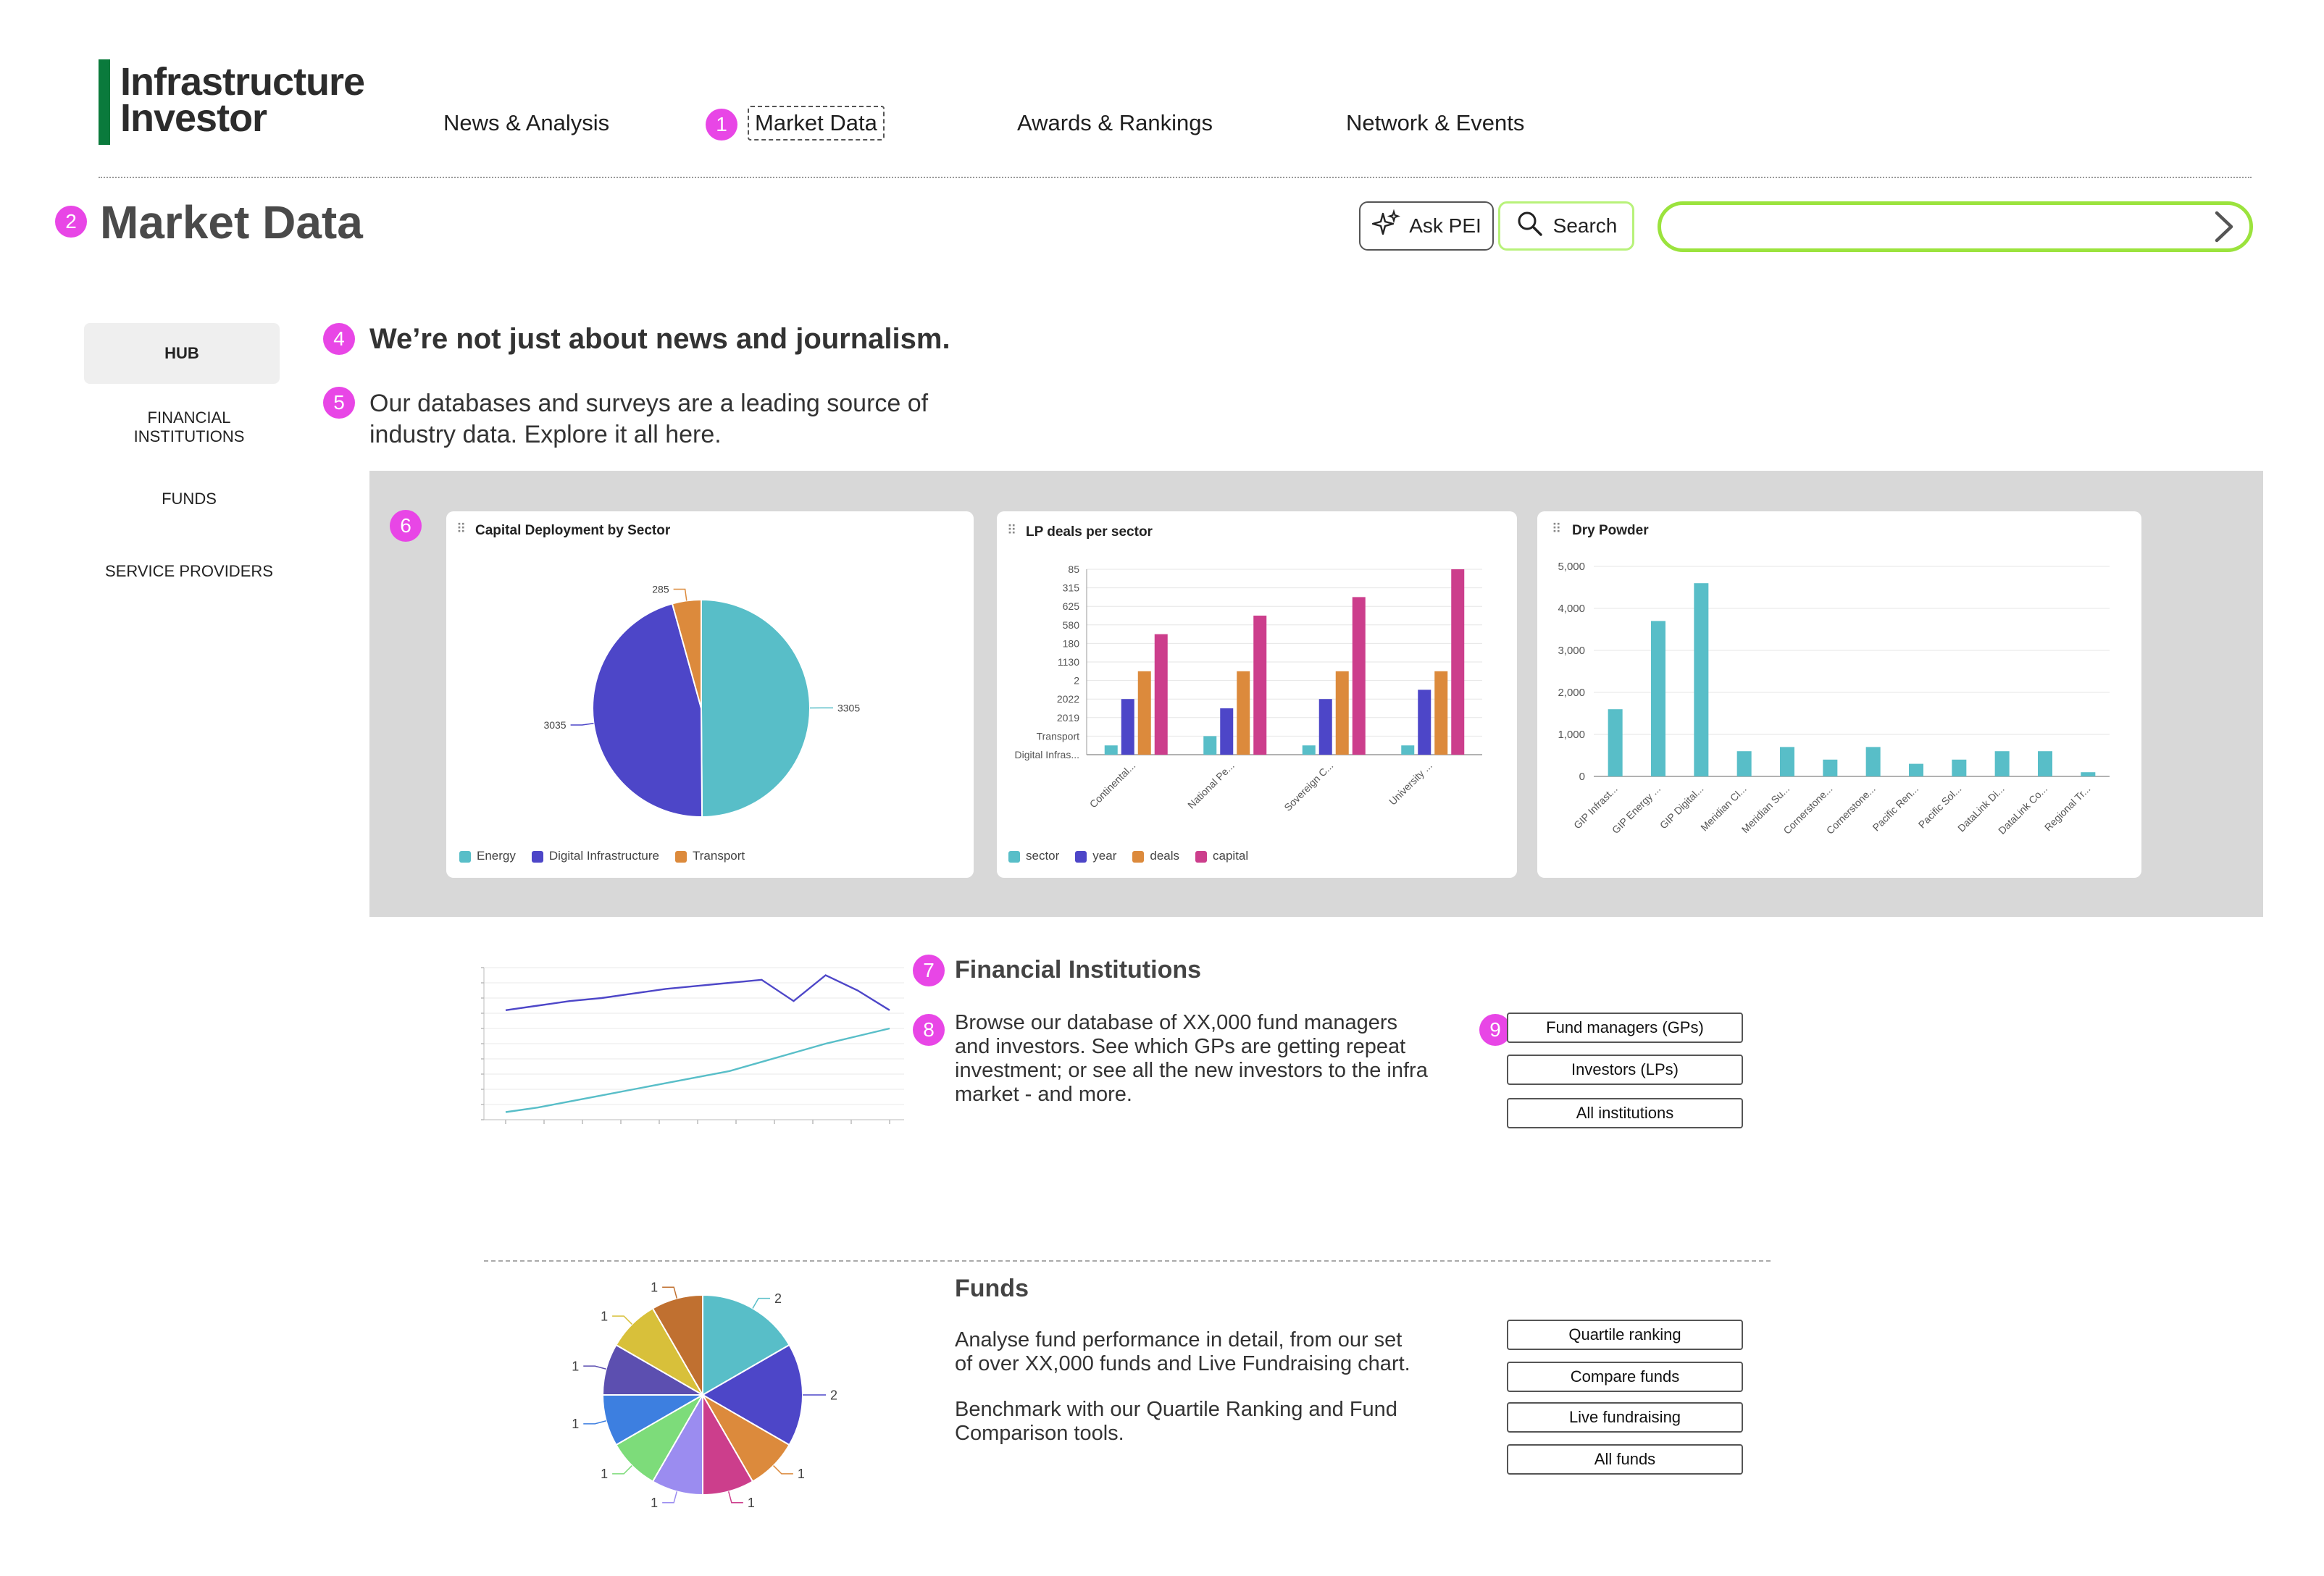 Image resolution: width=2324 pixels, height=1576 pixels. What do you see at coordinates (1071, 606) in the screenshot?
I see `y-tick-label: 625` at bounding box center [1071, 606].